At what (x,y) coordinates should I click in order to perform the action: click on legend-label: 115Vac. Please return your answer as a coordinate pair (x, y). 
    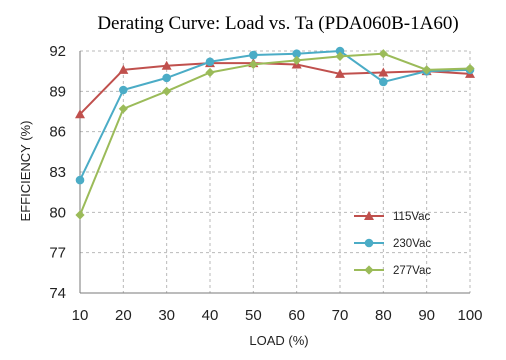
    Looking at the image, I should click on (412, 217).